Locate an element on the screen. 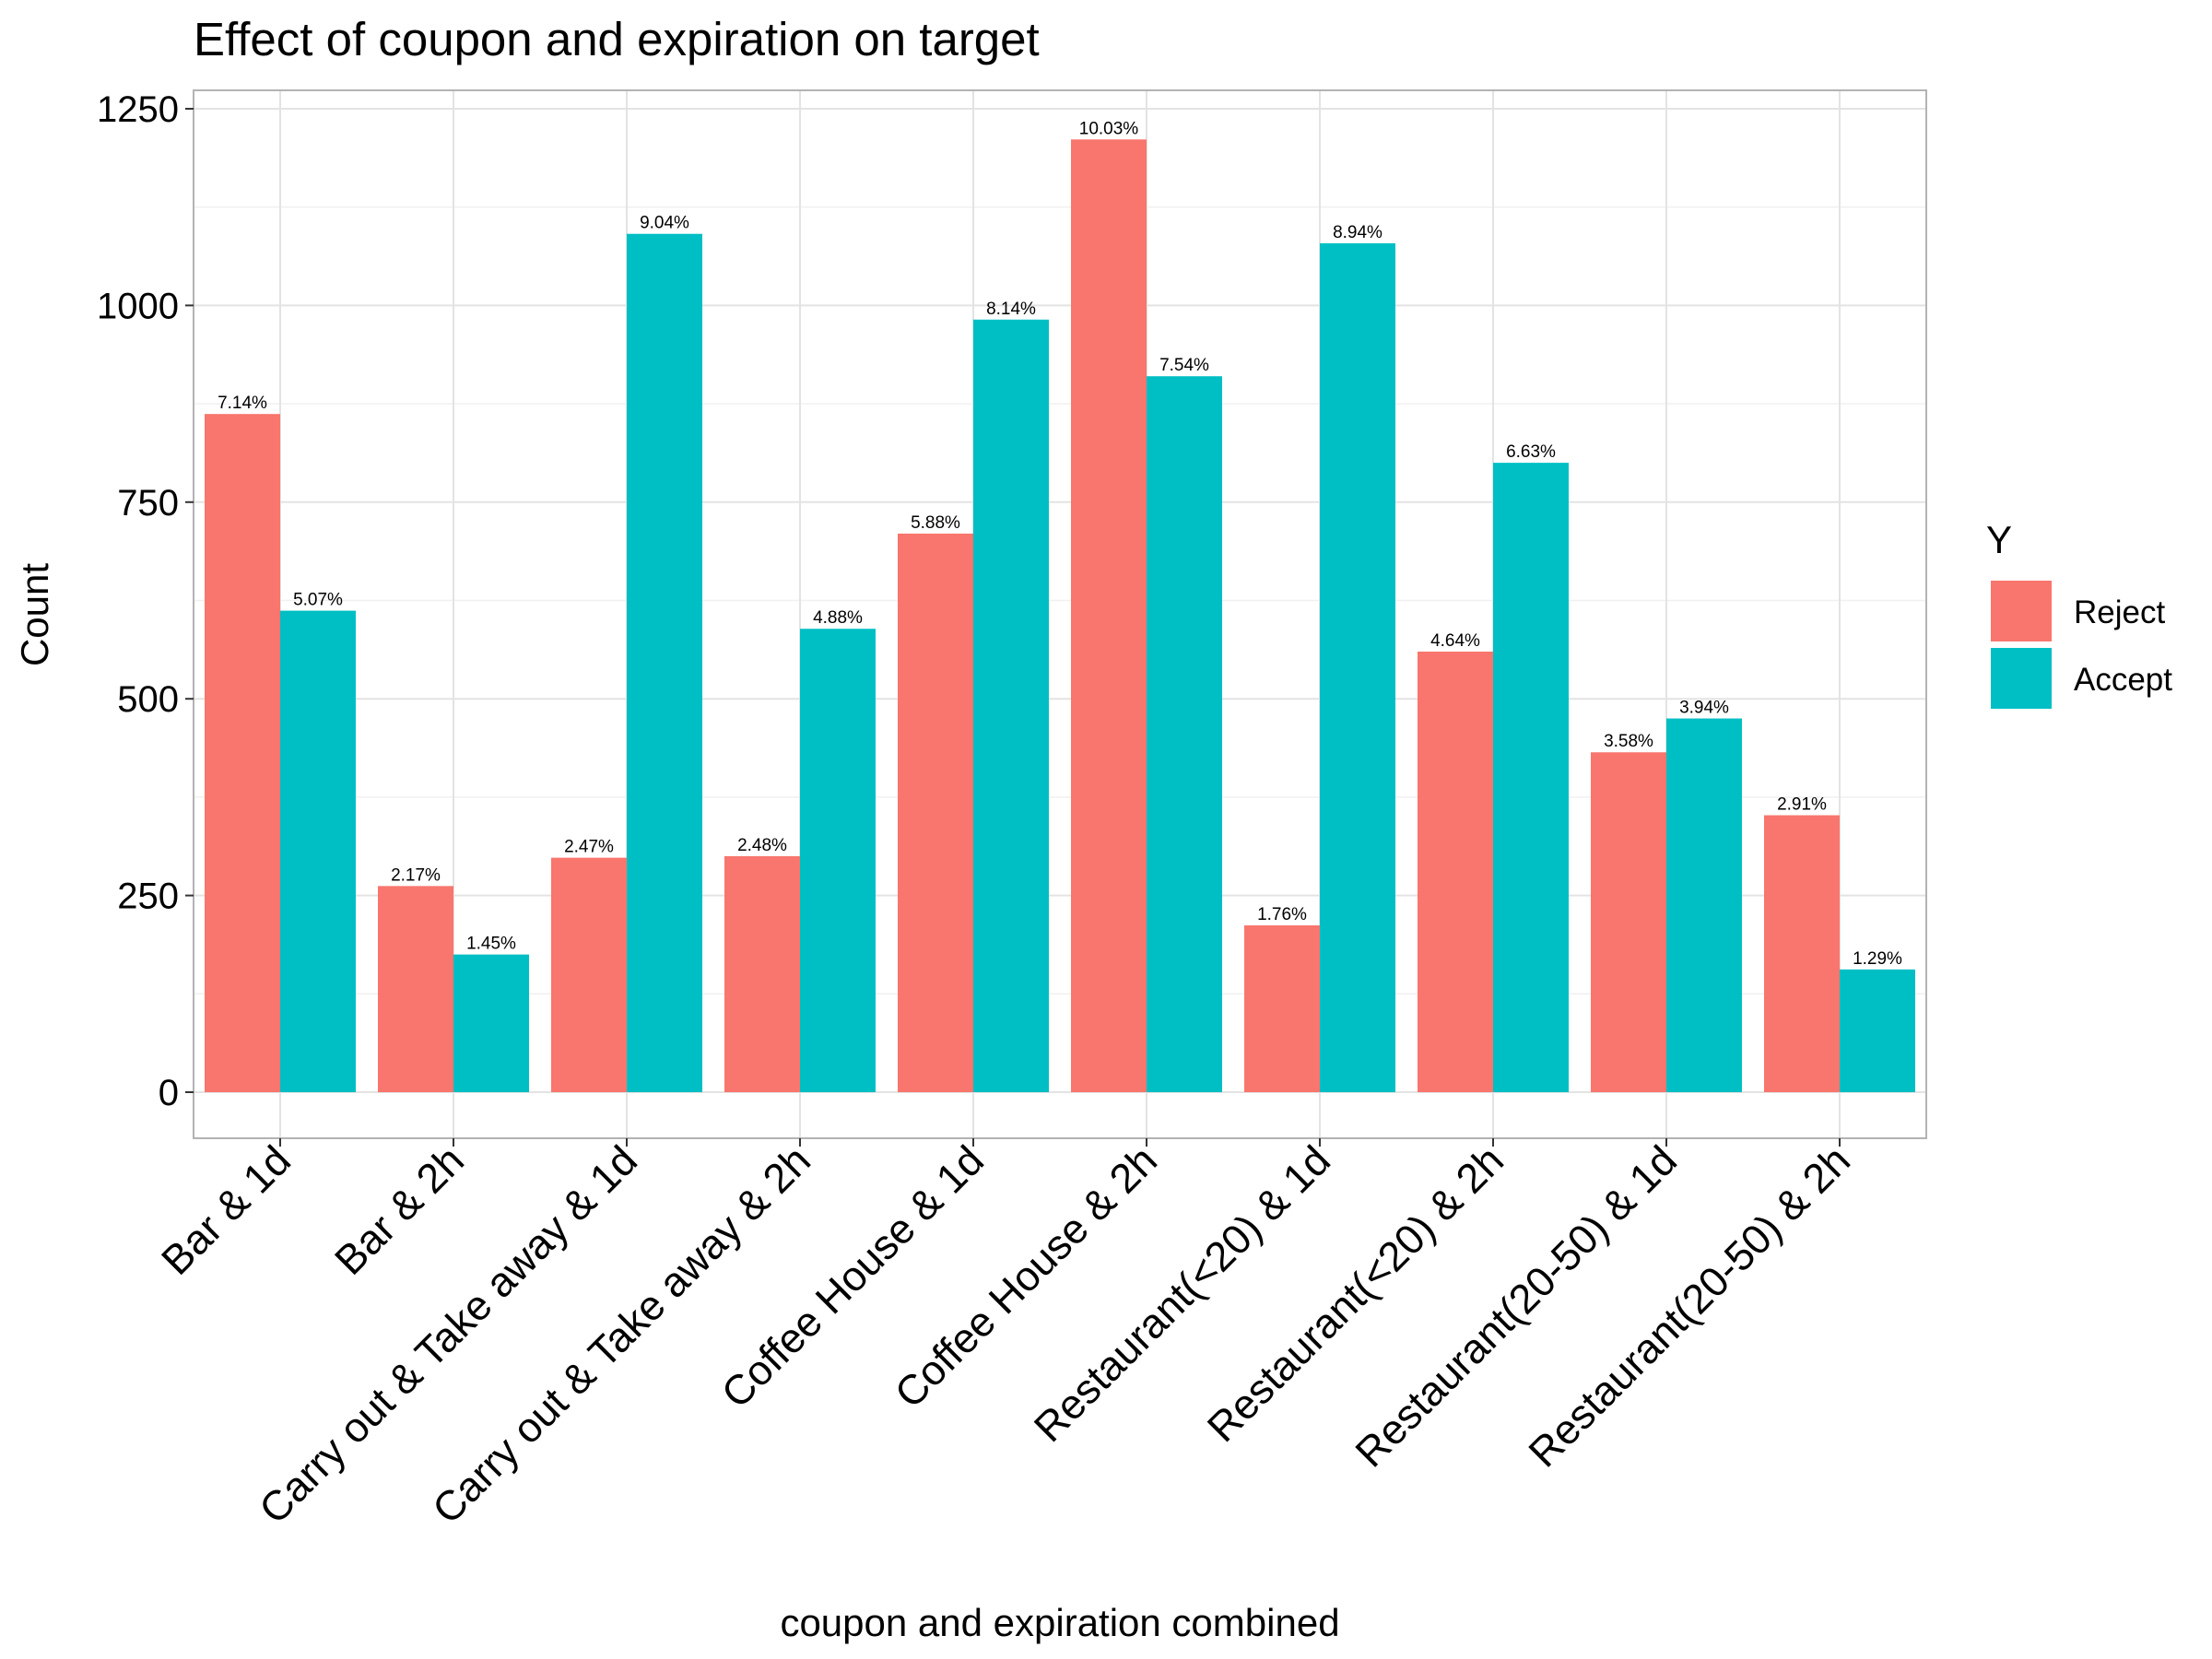 This screenshot has height=1659, width=2212. y-tick-label: 750 is located at coordinates (148, 503).